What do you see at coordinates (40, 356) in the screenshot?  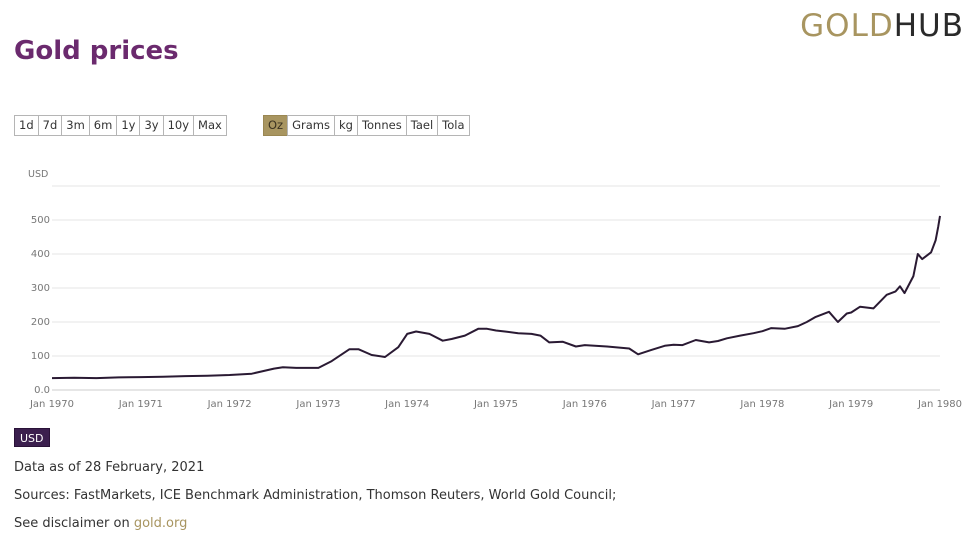 I see `y-tick-label: 100` at bounding box center [40, 356].